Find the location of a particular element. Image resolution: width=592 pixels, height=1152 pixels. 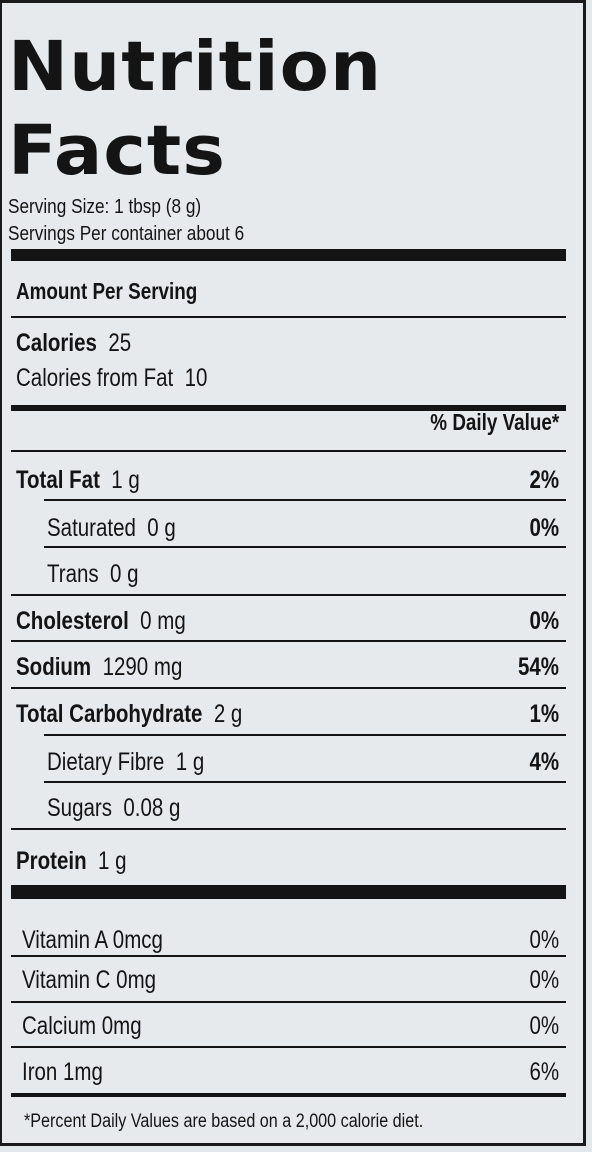

calories-from-fat-row: Calories from Fat 10 is located at coordinates (287, 378).